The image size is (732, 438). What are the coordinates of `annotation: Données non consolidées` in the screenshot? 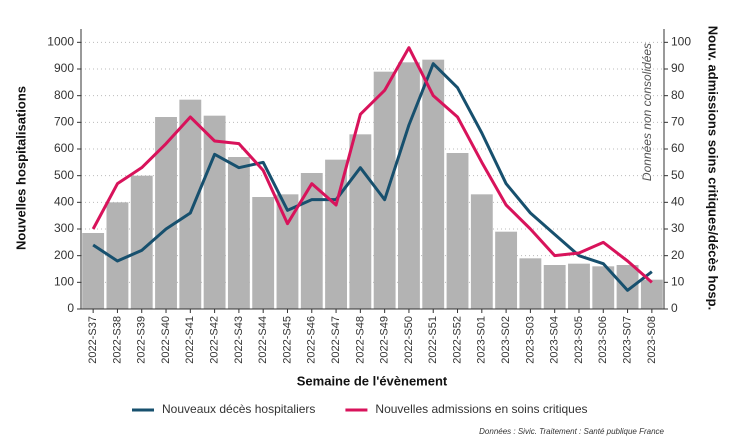 It's located at (647, 112).